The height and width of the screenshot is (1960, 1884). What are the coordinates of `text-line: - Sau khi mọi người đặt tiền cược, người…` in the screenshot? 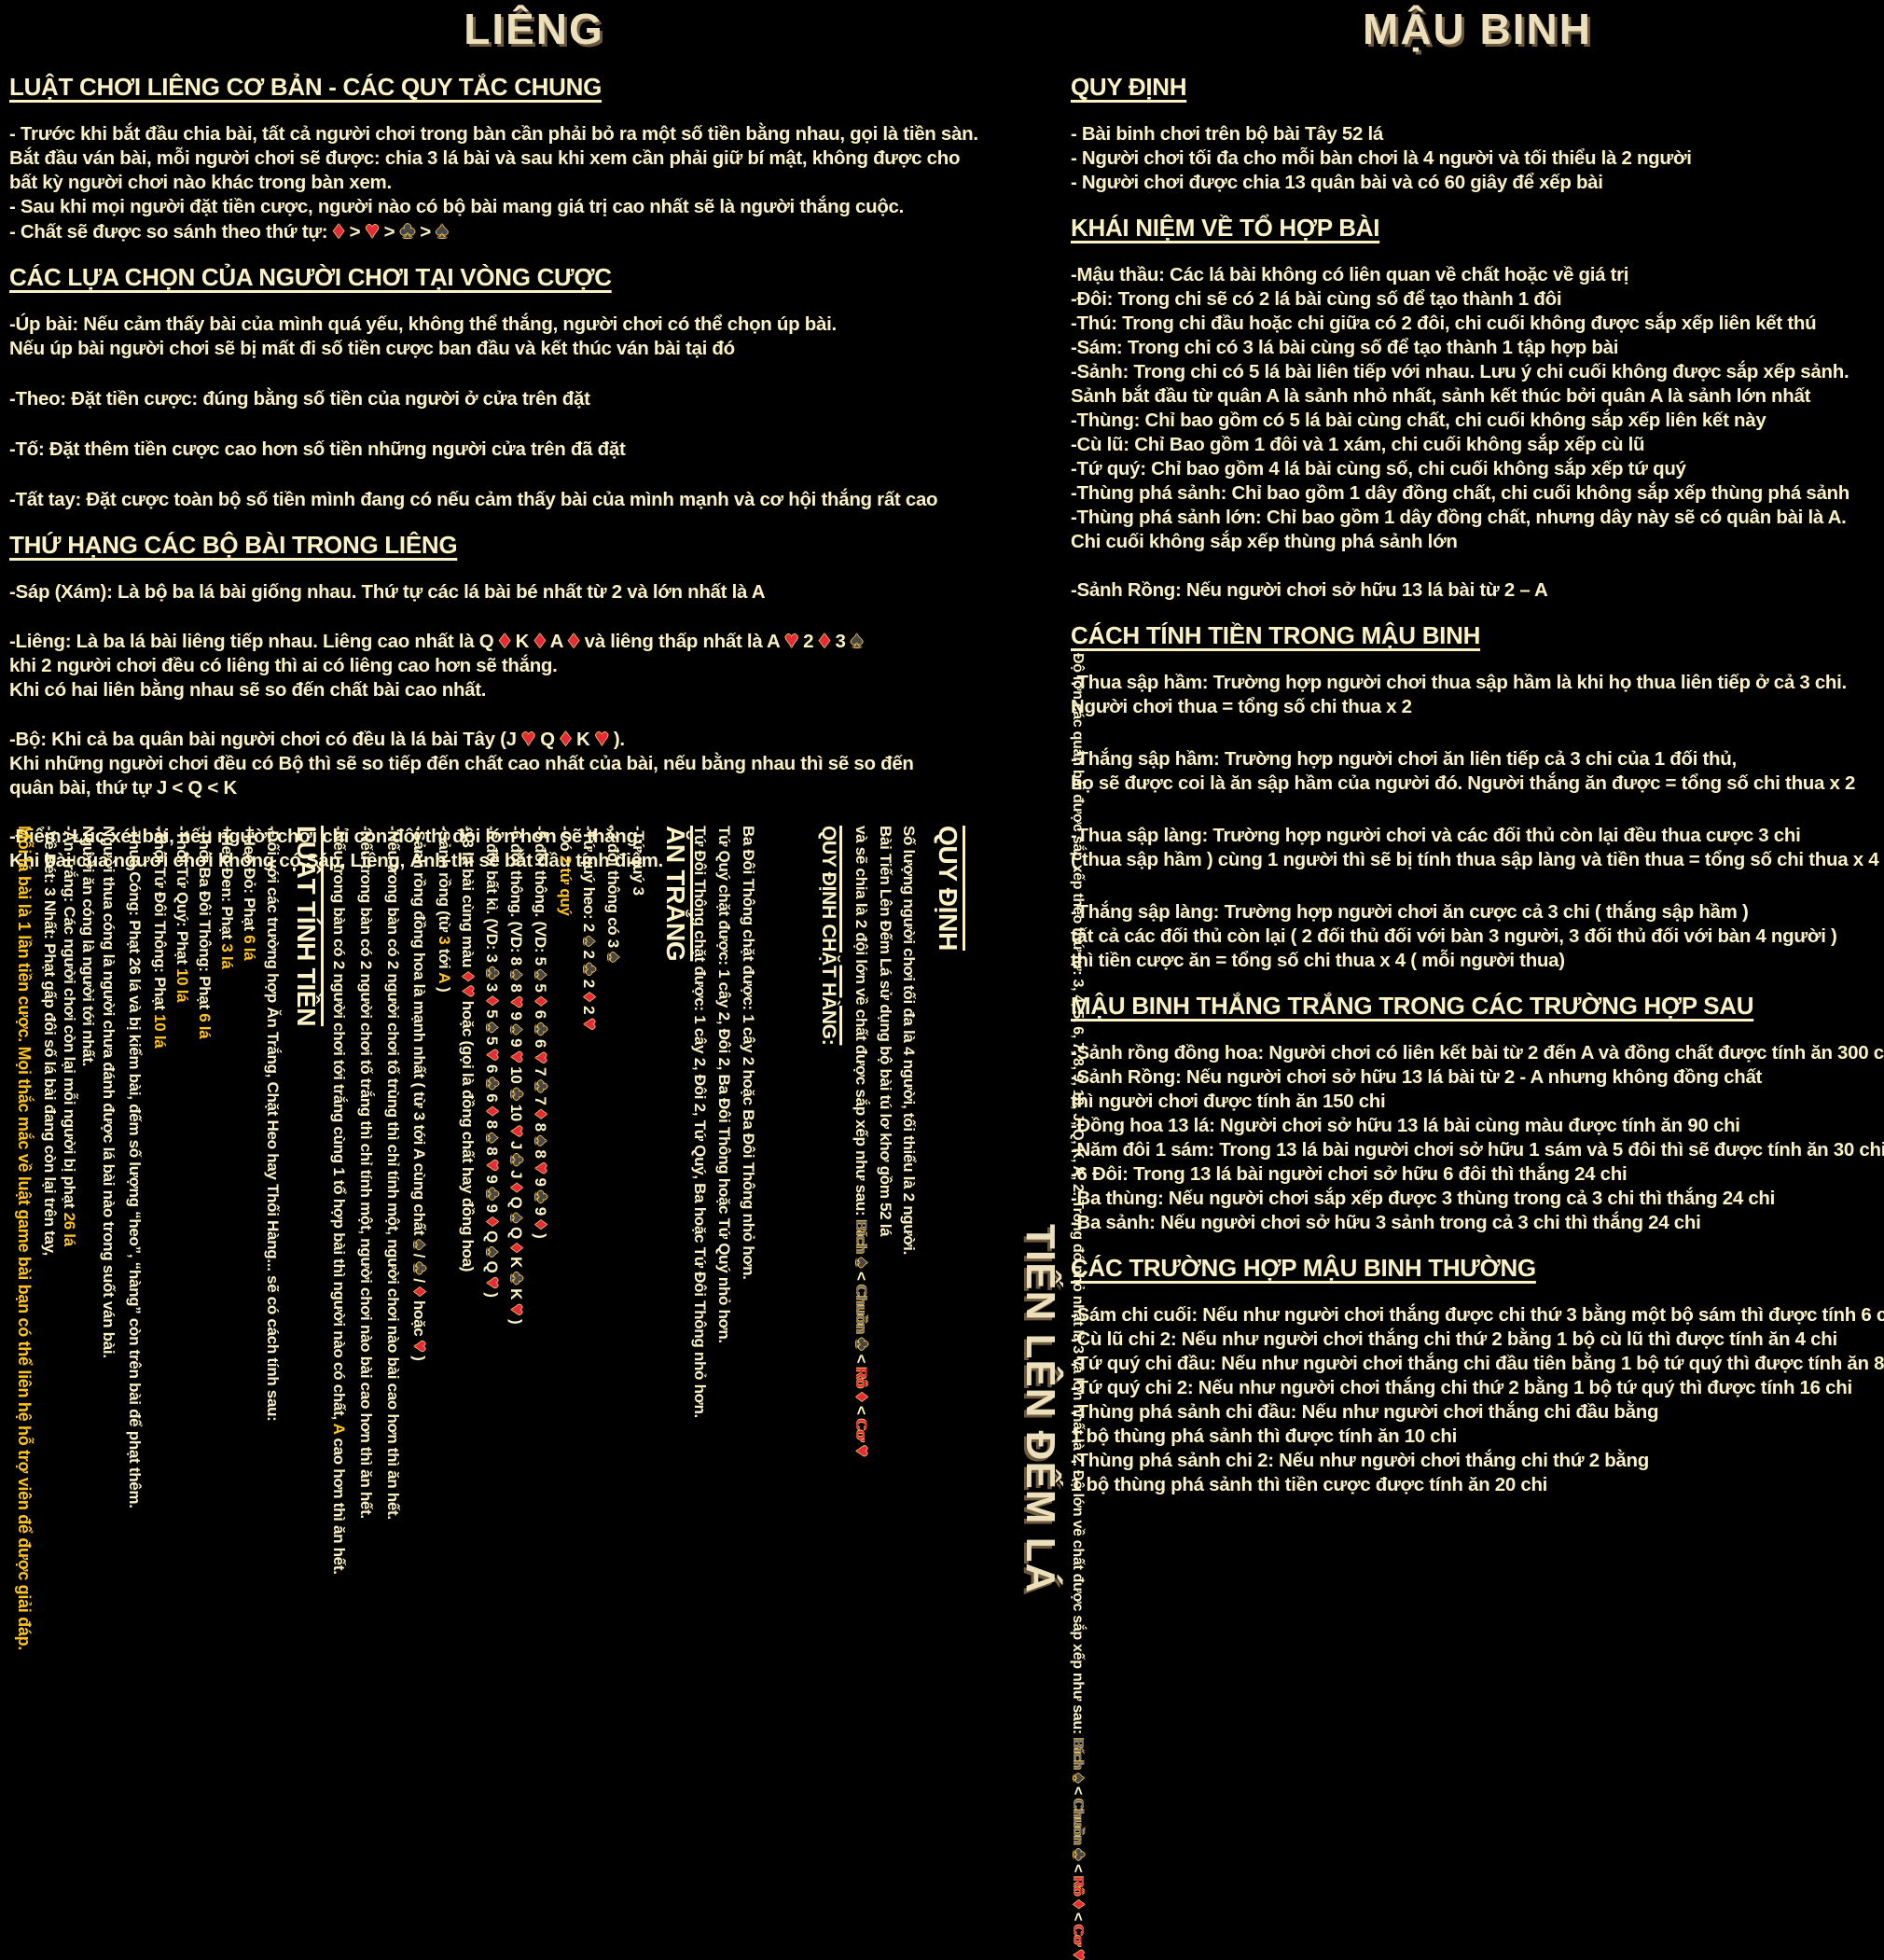 It's located at (457, 206).